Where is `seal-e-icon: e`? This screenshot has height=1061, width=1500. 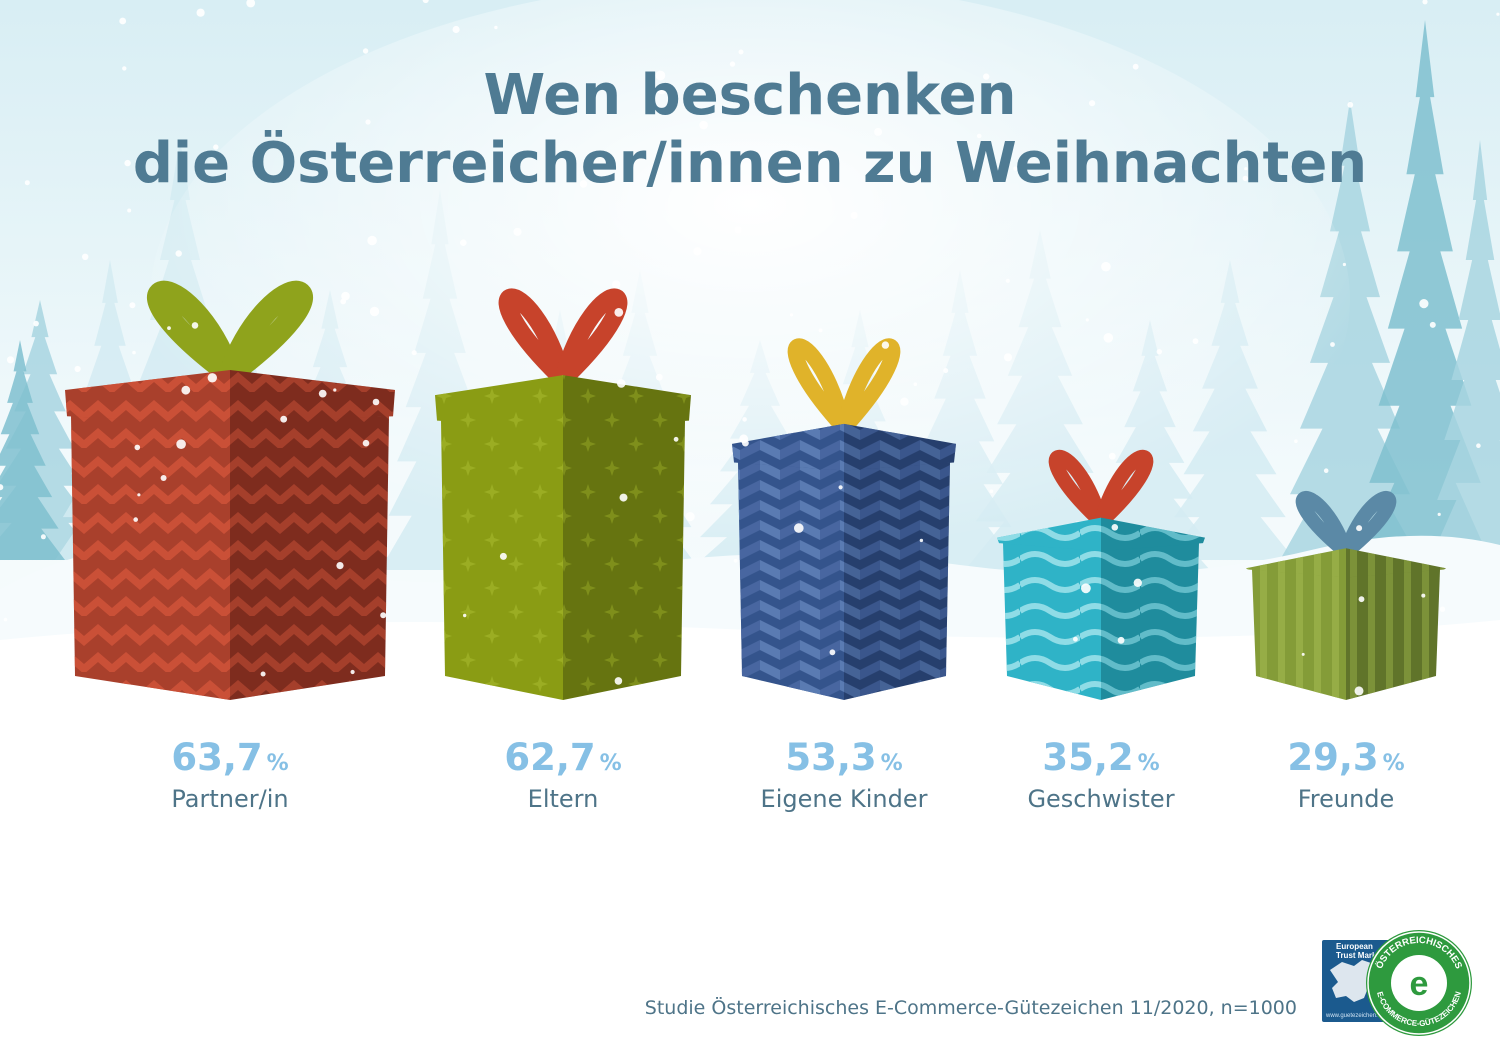
seal-e-icon: e is located at coordinates (1419, 984).